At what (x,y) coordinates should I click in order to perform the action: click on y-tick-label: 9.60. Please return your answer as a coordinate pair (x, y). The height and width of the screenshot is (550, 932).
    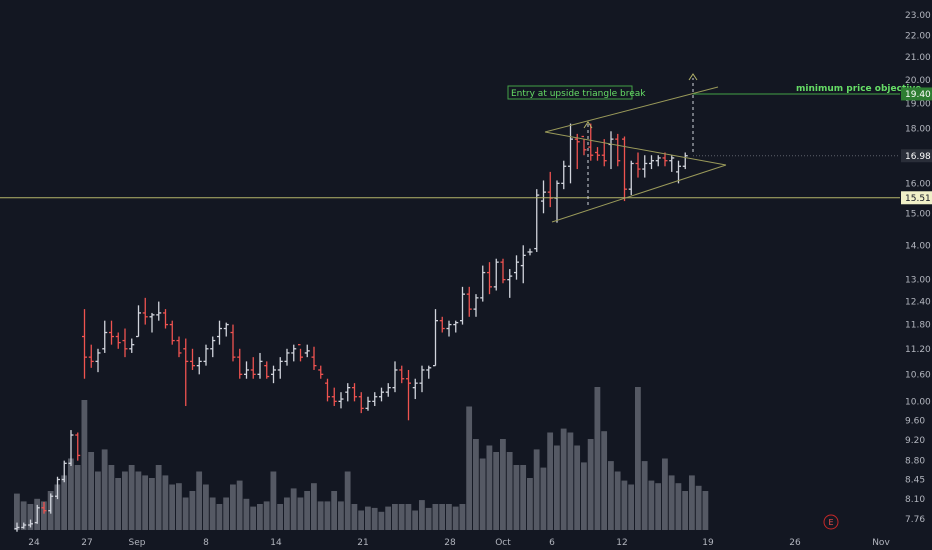
    Looking at the image, I should click on (915, 421).